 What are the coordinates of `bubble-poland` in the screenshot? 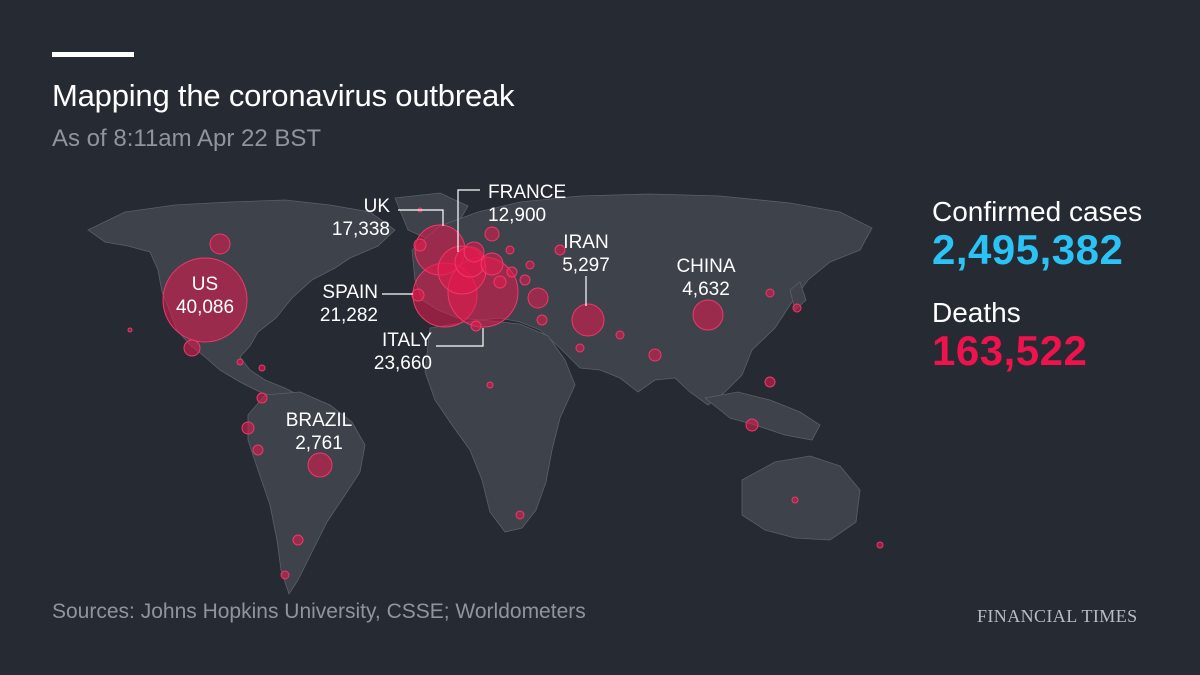 It's located at (510, 250).